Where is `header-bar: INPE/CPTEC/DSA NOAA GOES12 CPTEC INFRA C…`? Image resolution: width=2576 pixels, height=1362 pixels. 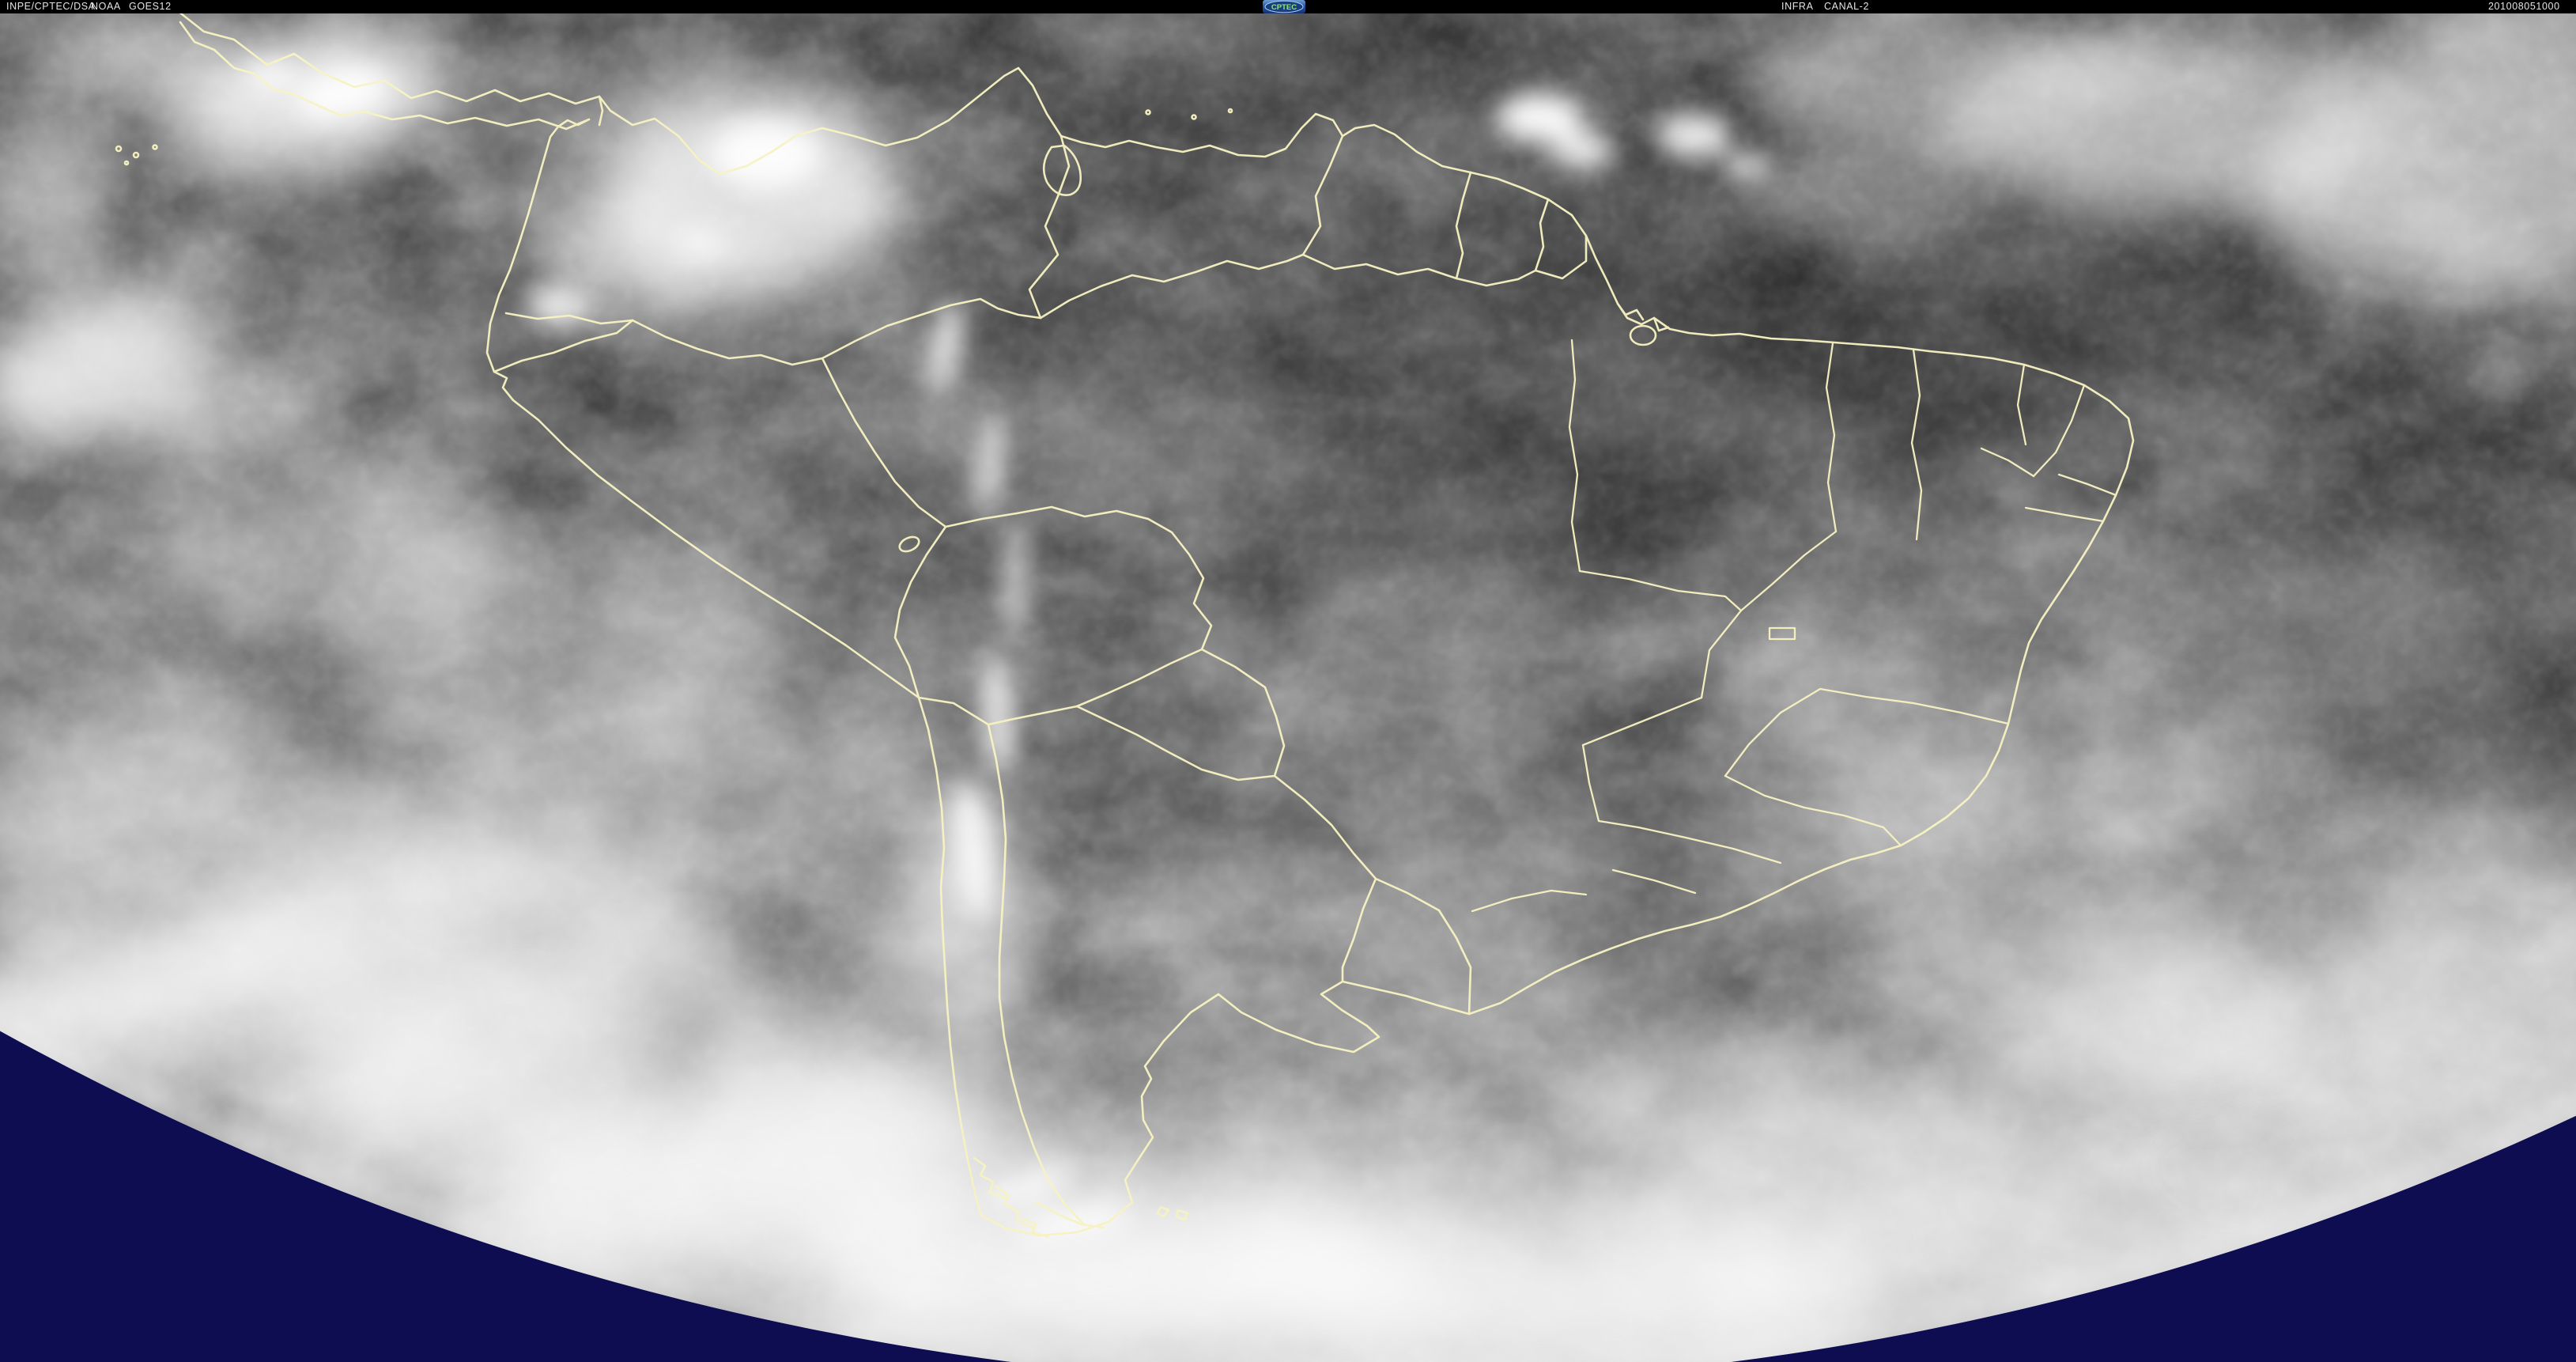
header-bar: INPE/CPTEC/DSA NOAA GOES12 CPTEC INFRA C… is located at coordinates (1288, 6).